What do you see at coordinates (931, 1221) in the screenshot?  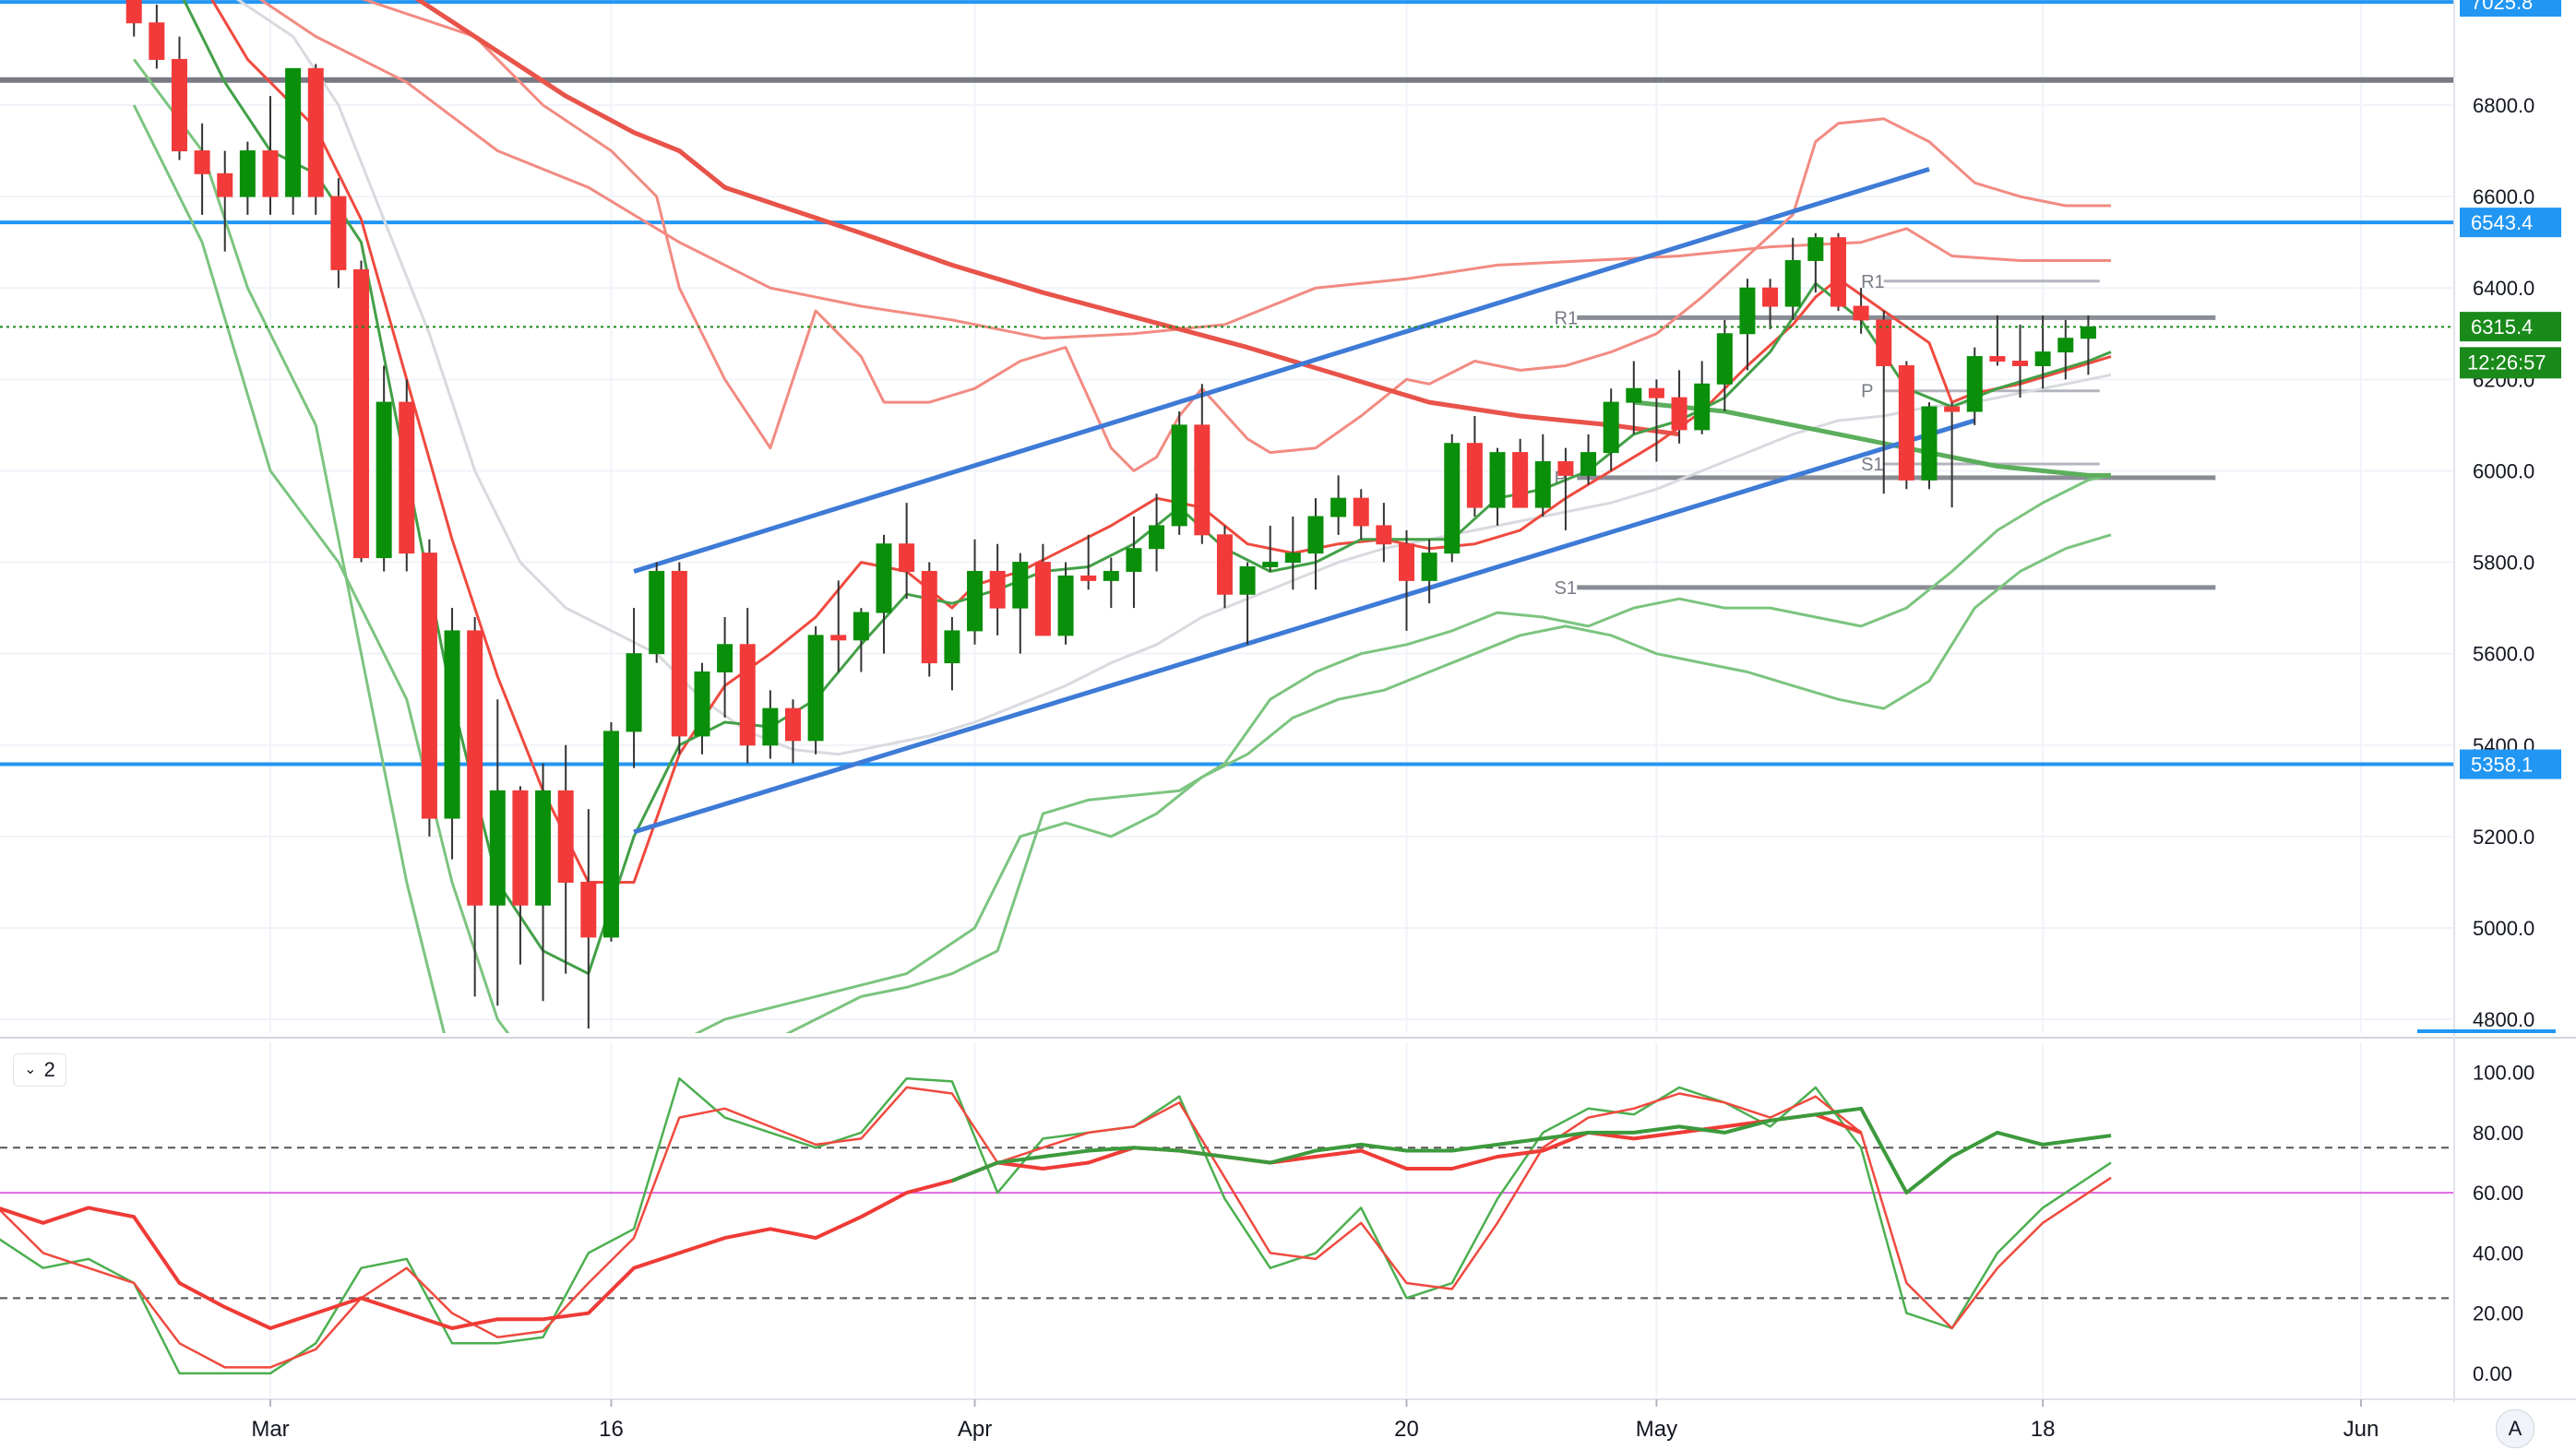 I see `rsi-red-line` at bounding box center [931, 1221].